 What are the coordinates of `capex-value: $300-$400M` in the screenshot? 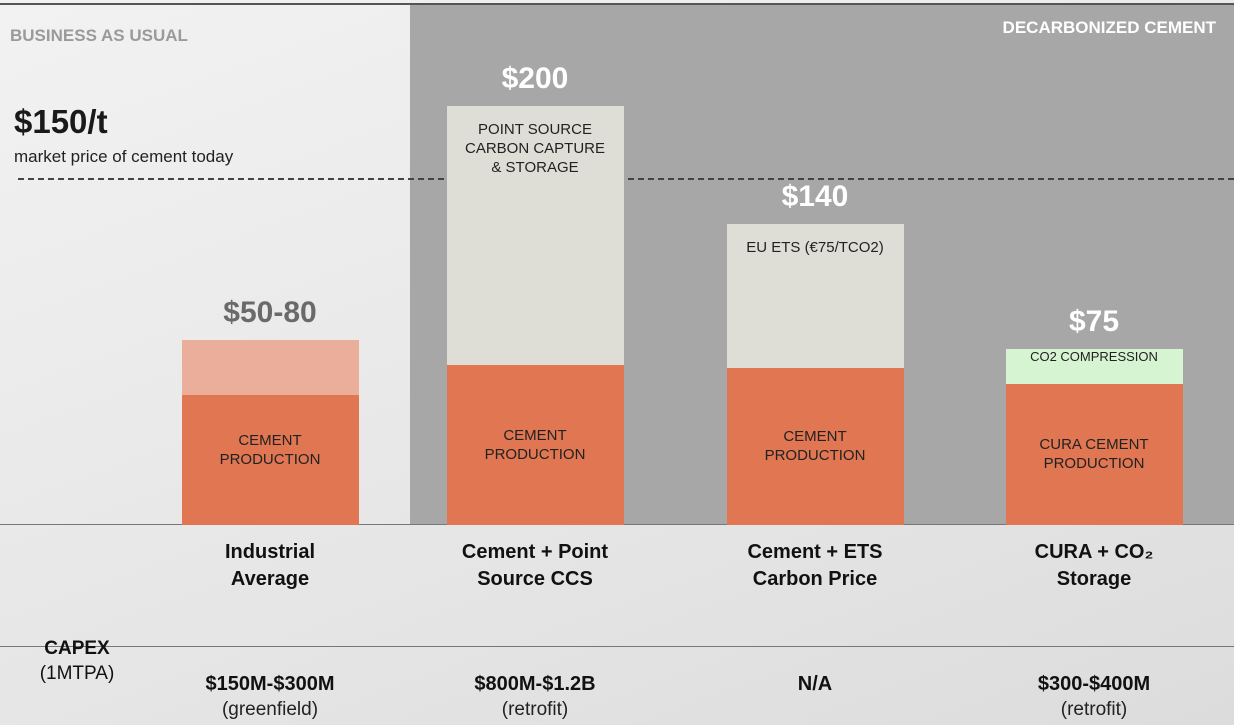 It's located at (1094, 684).